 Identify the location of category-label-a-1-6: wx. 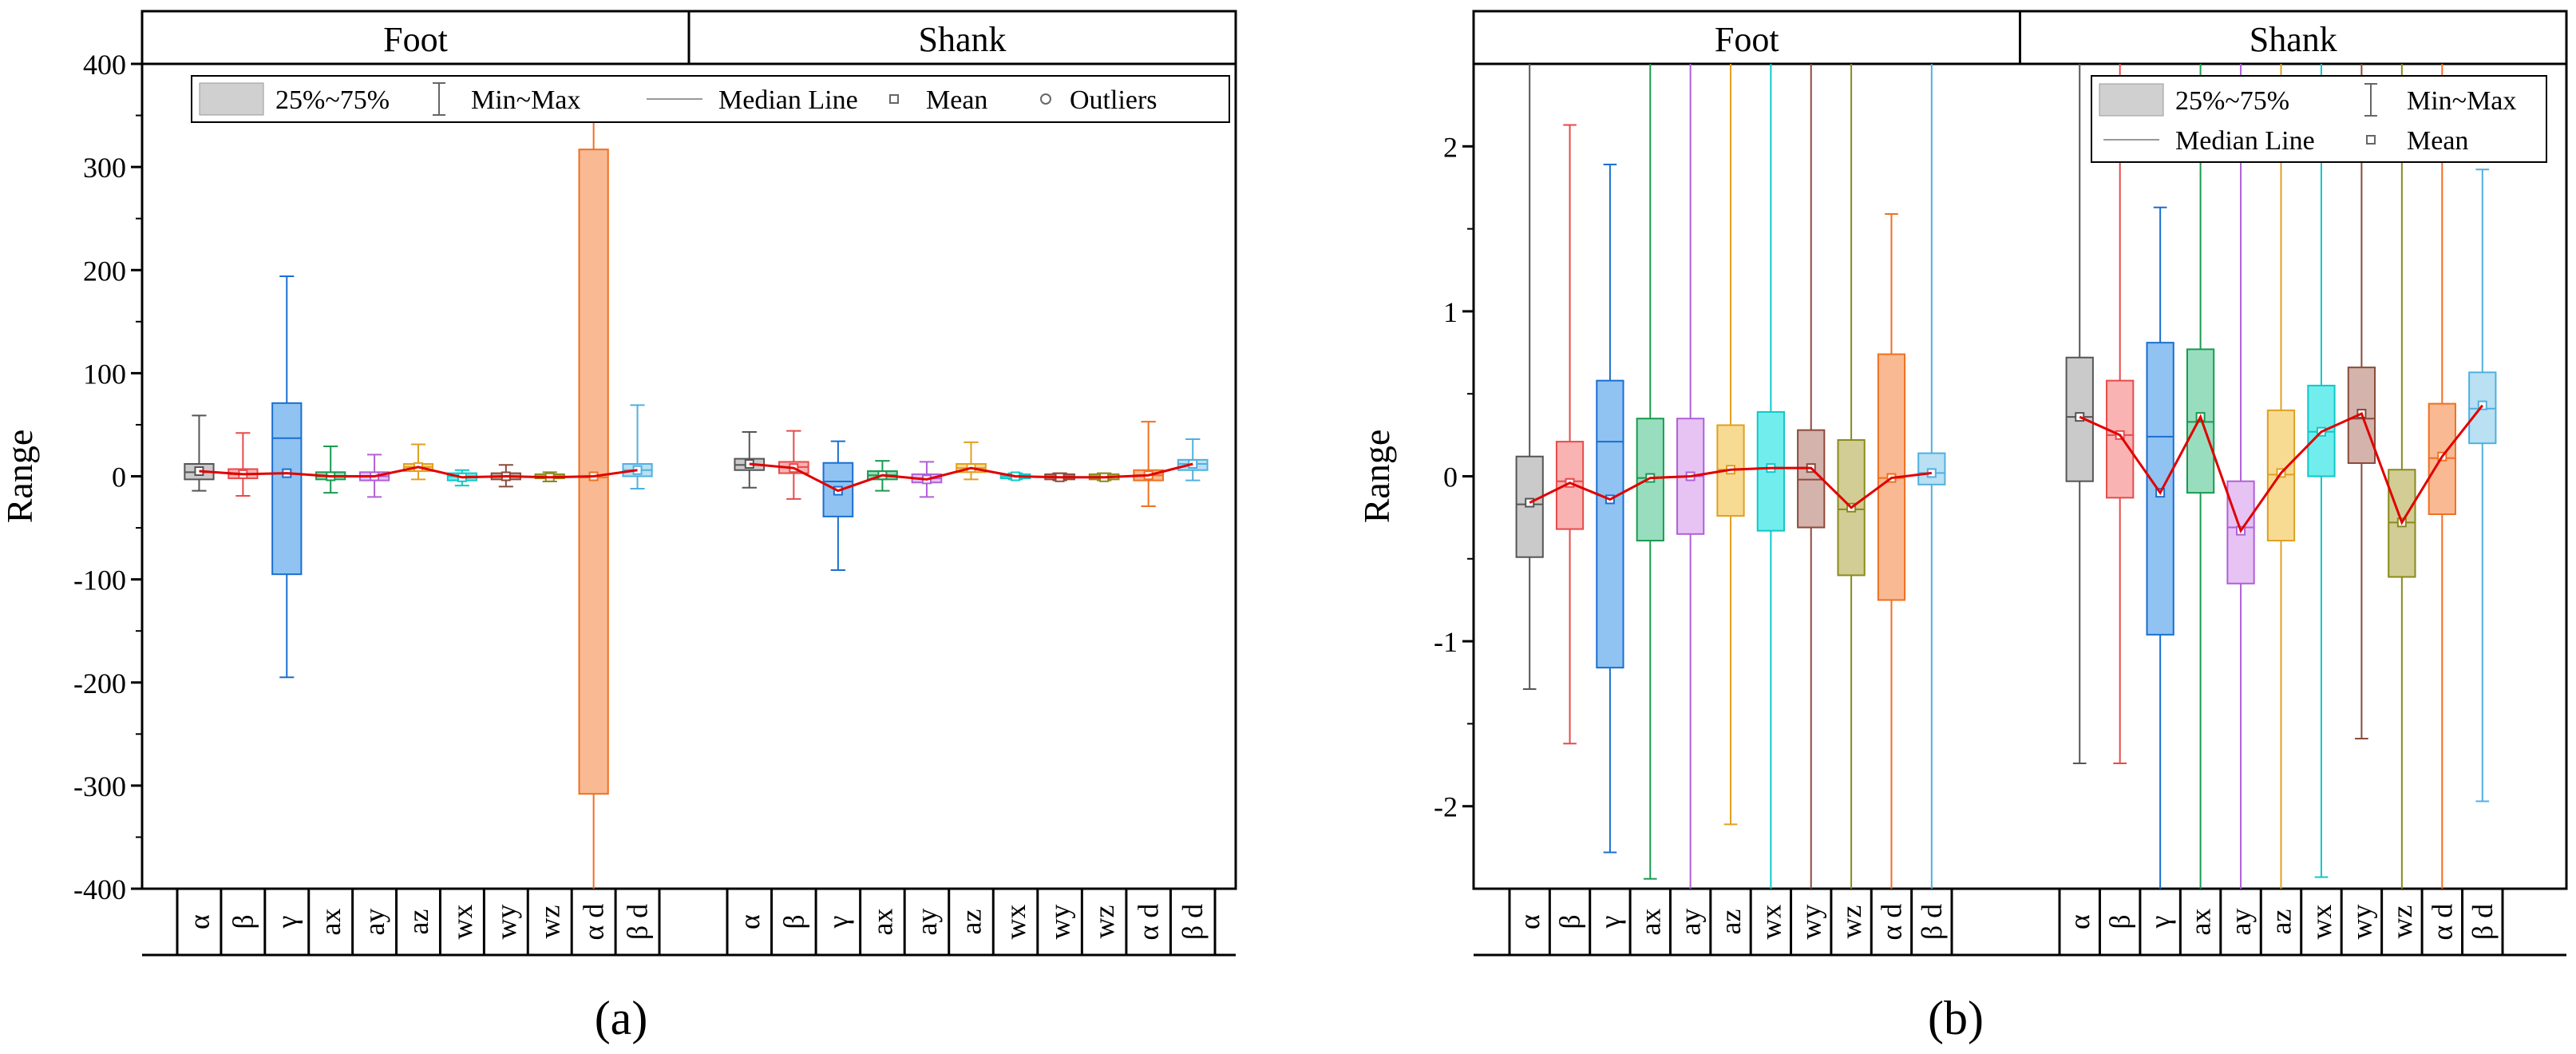
(1015, 923).